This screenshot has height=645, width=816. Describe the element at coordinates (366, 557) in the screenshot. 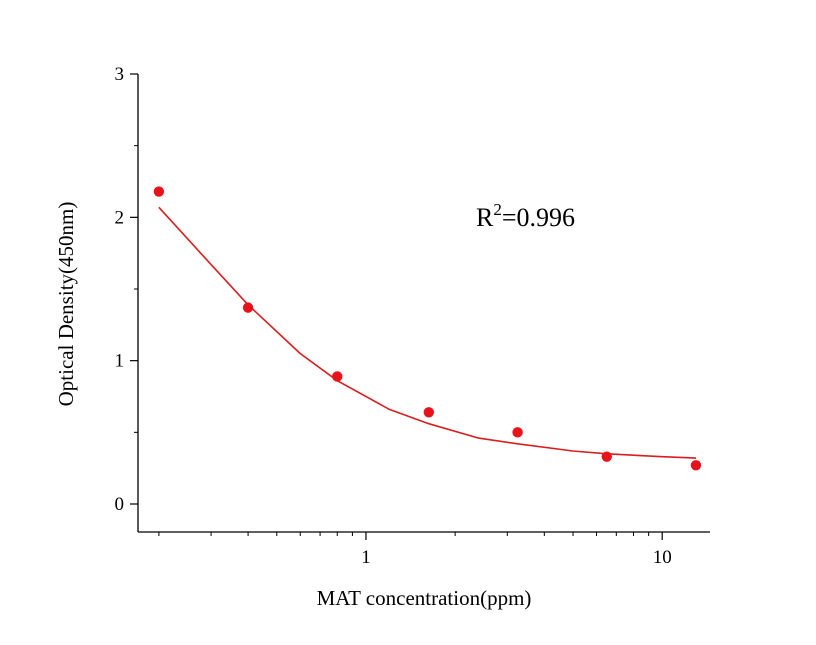

I see `x-tick-label: 1` at that location.